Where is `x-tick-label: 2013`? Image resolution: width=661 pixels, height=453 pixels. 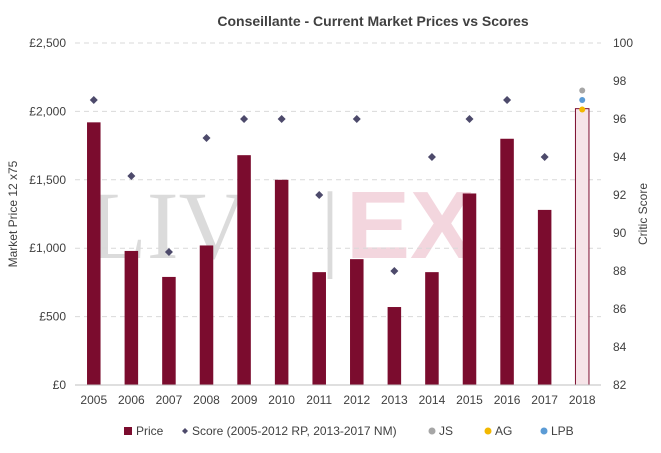 x-tick-label: 2013 is located at coordinates (394, 400).